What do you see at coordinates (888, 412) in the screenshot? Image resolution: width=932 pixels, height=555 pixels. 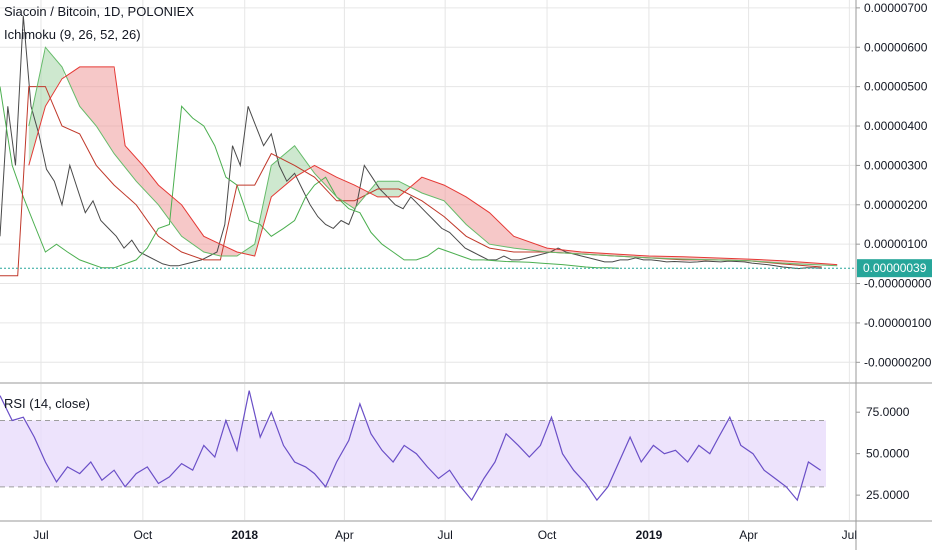 I see `rsi-y-tick-label: 75.0000` at bounding box center [888, 412].